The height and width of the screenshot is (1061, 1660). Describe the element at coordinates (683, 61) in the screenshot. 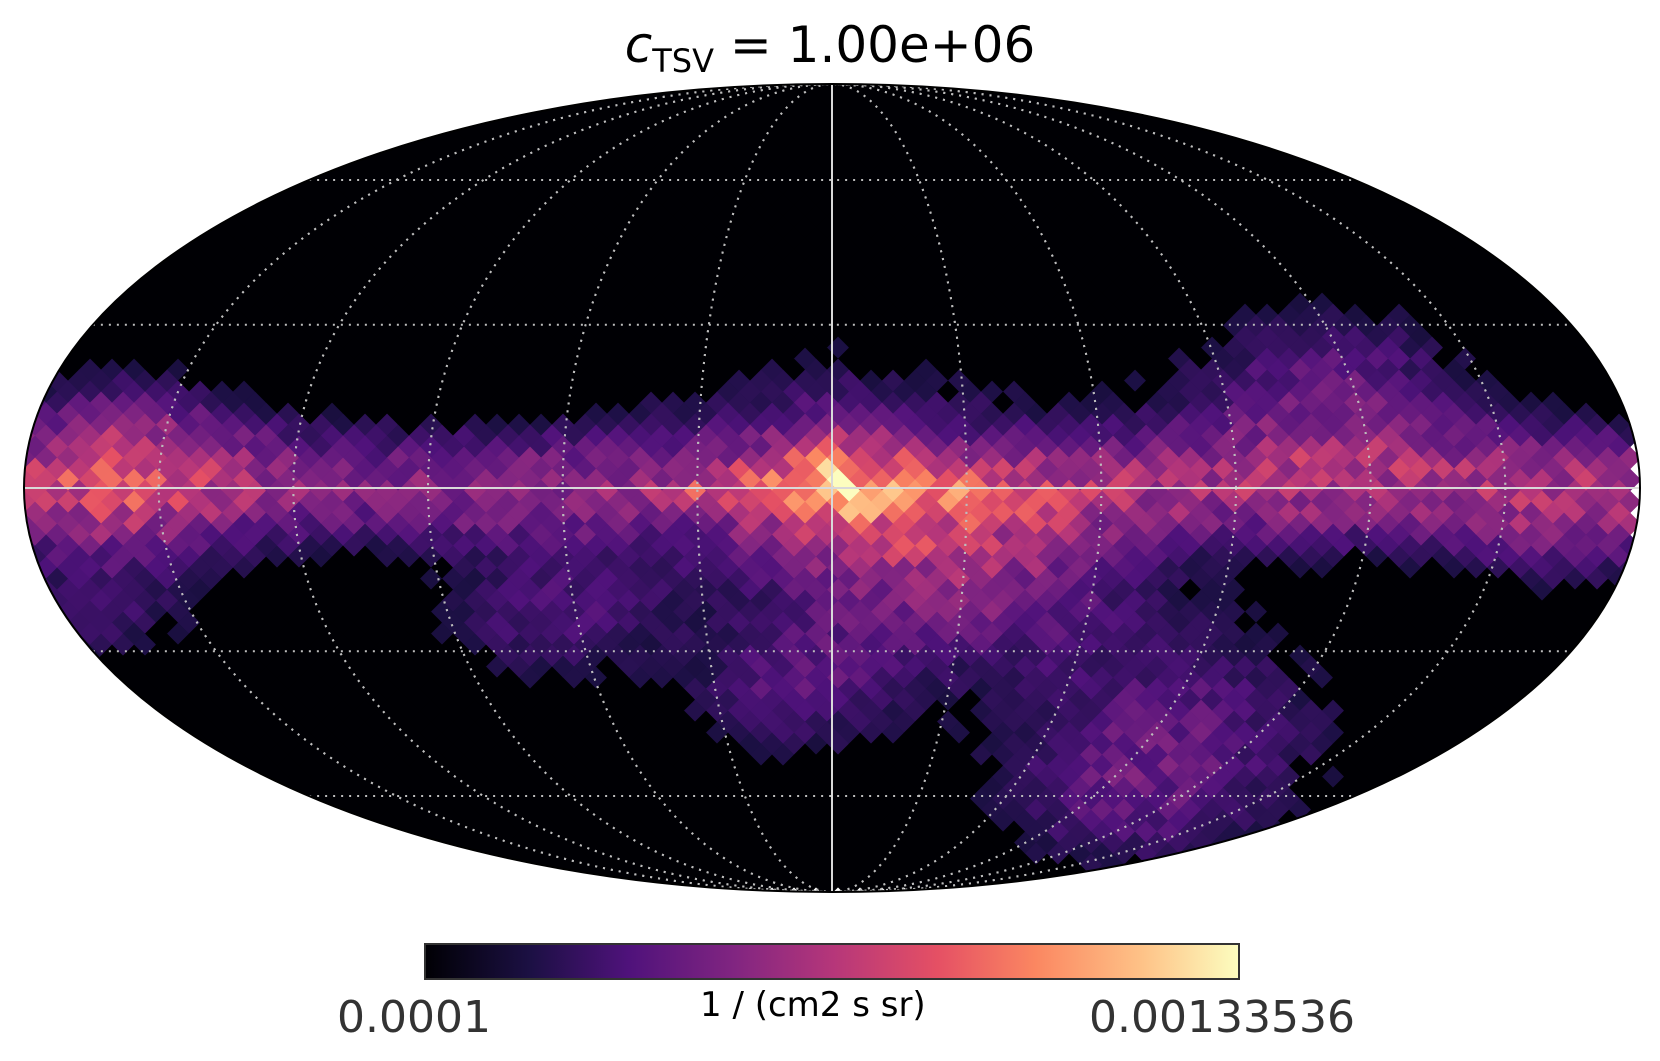

I see `title-subscript: TSV` at that location.